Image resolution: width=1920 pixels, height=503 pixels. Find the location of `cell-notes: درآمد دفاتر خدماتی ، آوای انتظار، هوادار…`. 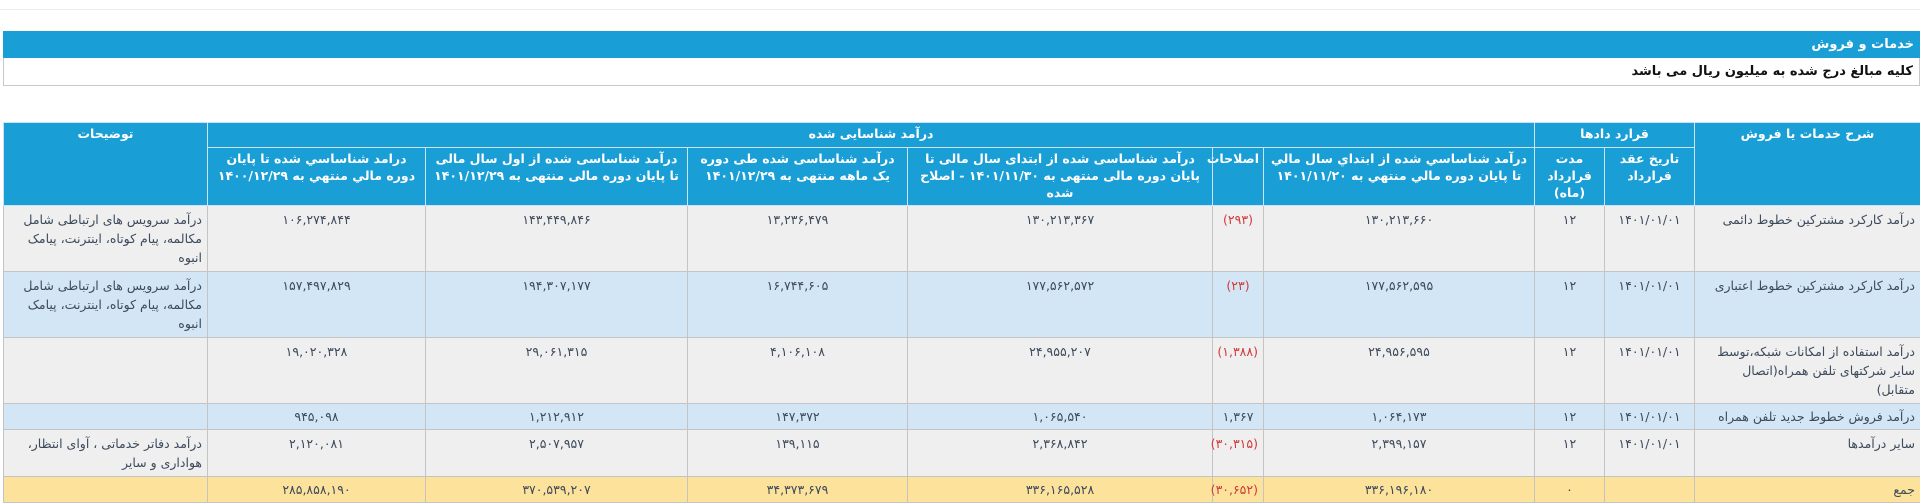

cell-notes: درآمد دفاتر خدماتی ، آوای انتظار، هوادار… is located at coordinates (106, 453).